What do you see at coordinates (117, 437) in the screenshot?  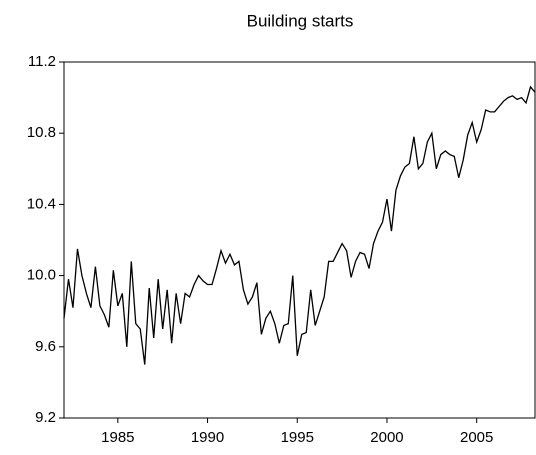 I see `x-tick-label: 1985` at bounding box center [117, 437].